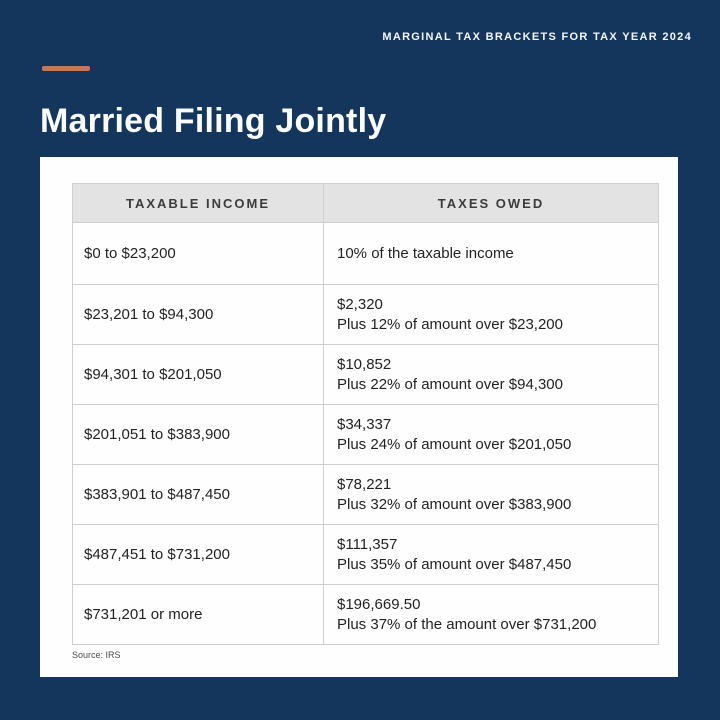 The width and height of the screenshot is (720, 720). What do you see at coordinates (66, 68) in the screenshot?
I see `accent-dash` at bounding box center [66, 68].